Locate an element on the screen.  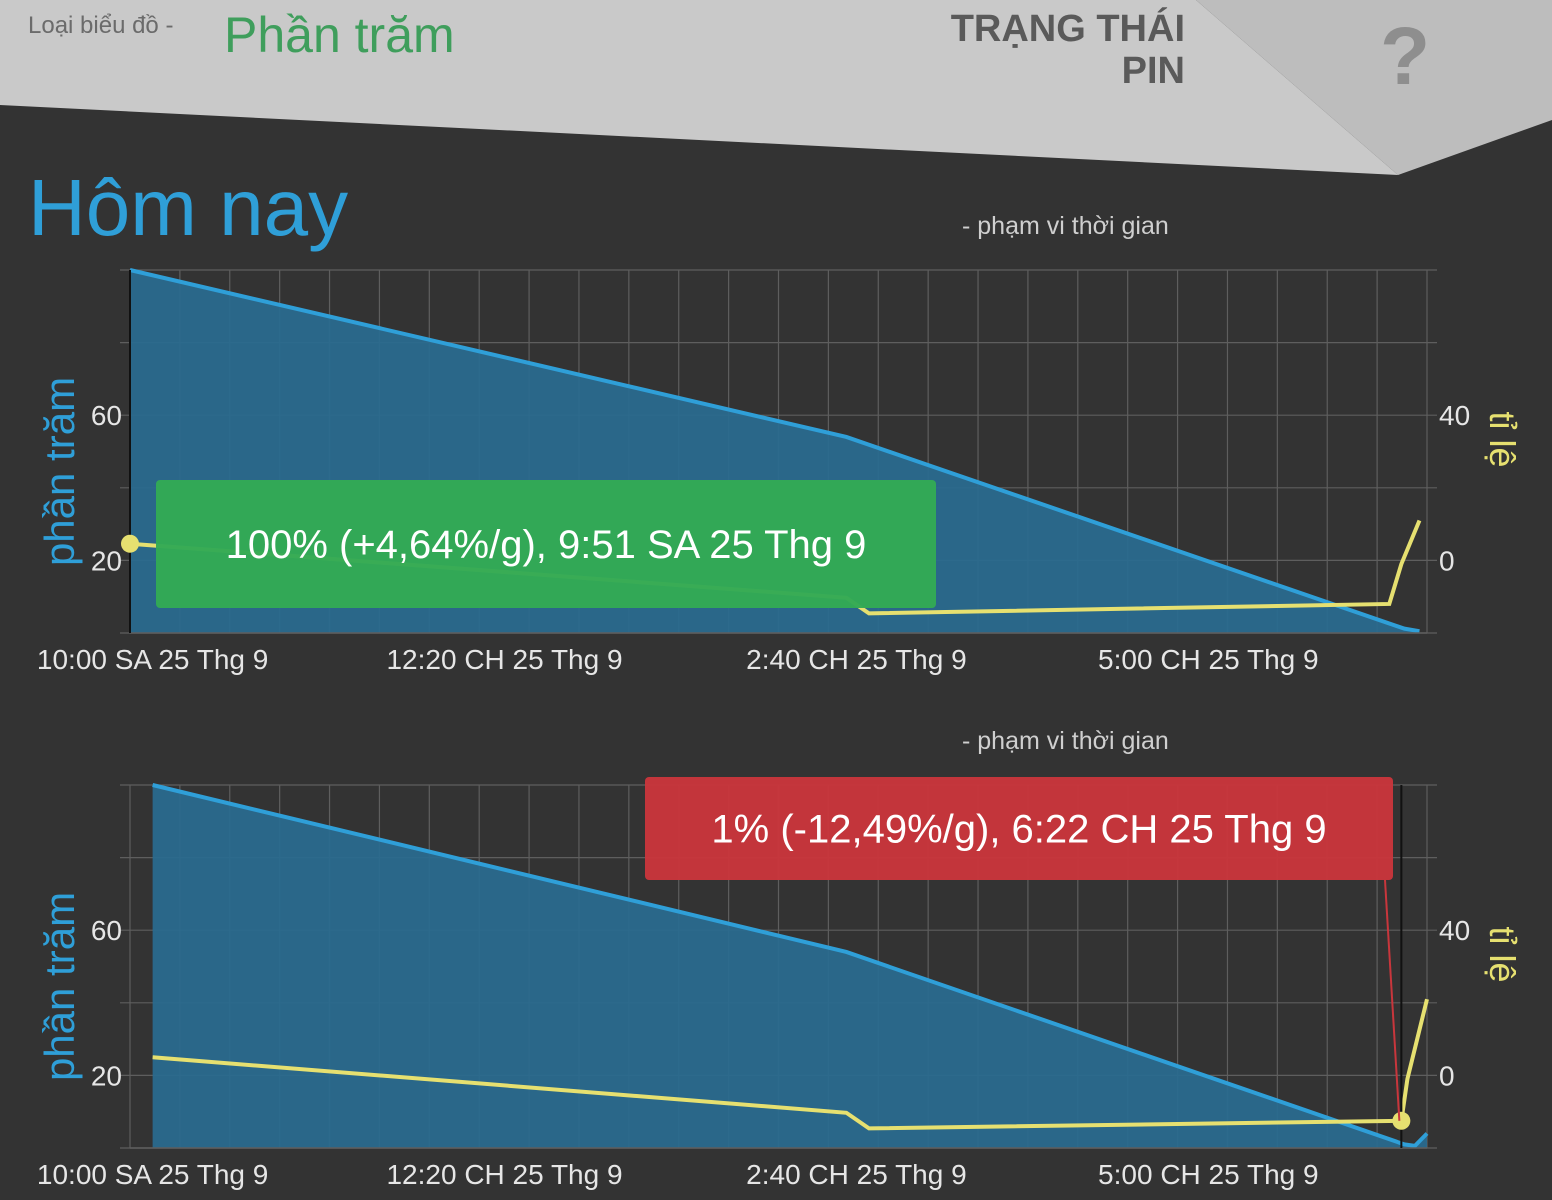
question-mark-icon: ? is located at coordinates (1405, 56).